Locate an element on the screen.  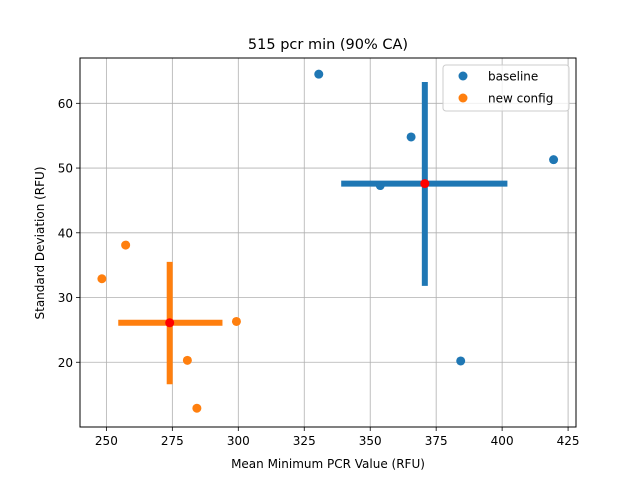
x-tick-label: 300 is located at coordinates (238, 441).